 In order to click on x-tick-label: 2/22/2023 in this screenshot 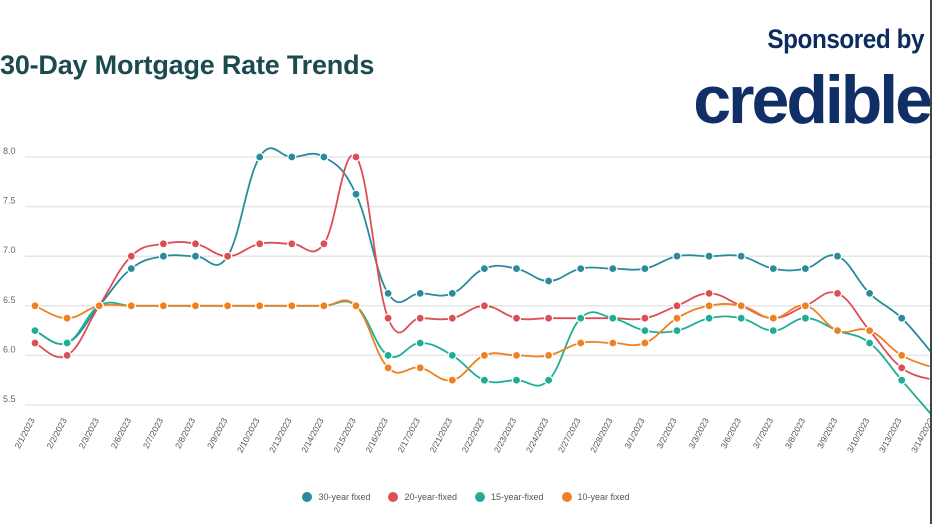, I will do `click(473, 435)`.